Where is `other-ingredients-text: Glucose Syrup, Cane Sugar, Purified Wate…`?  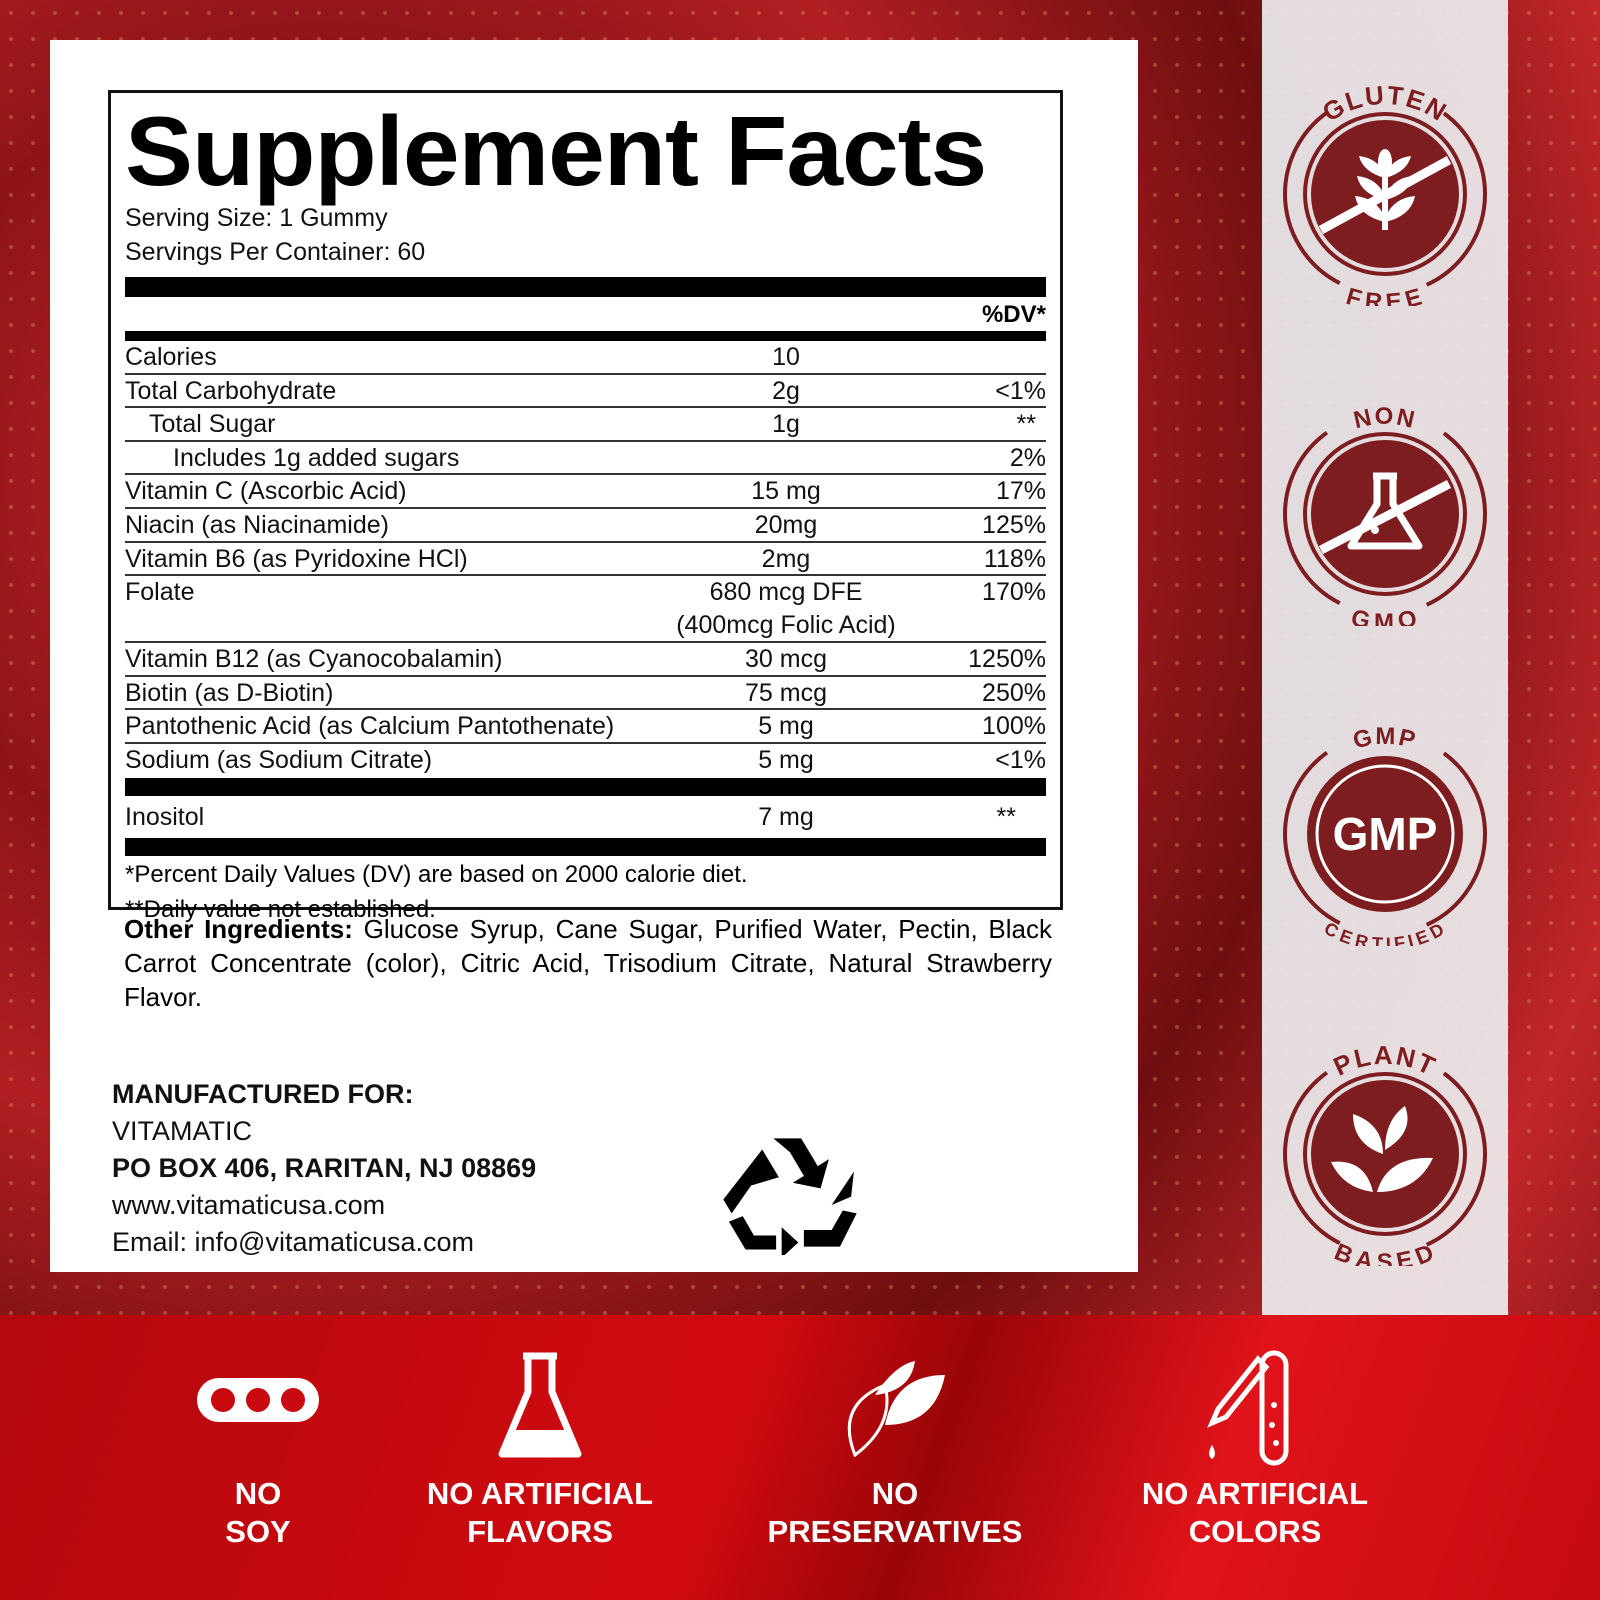 other-ingredients-text: Glucose Syrup, Cane Sugar, Purified Wate… is located at coordinates (588, 963).